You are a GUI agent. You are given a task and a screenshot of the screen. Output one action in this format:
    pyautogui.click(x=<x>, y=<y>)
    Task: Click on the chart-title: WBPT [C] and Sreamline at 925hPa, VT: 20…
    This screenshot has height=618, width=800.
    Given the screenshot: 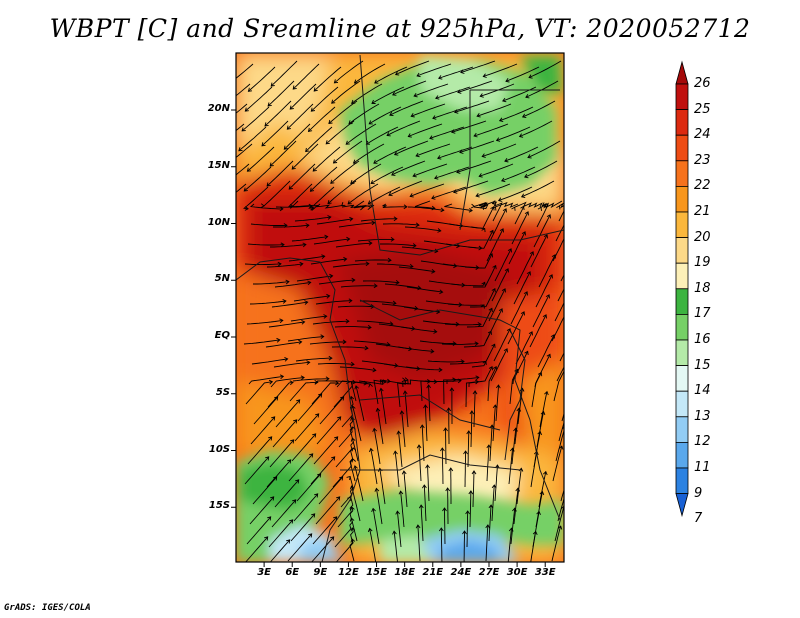 What is the action you would take?
    pyautogui.click(x=400, y=28)
    